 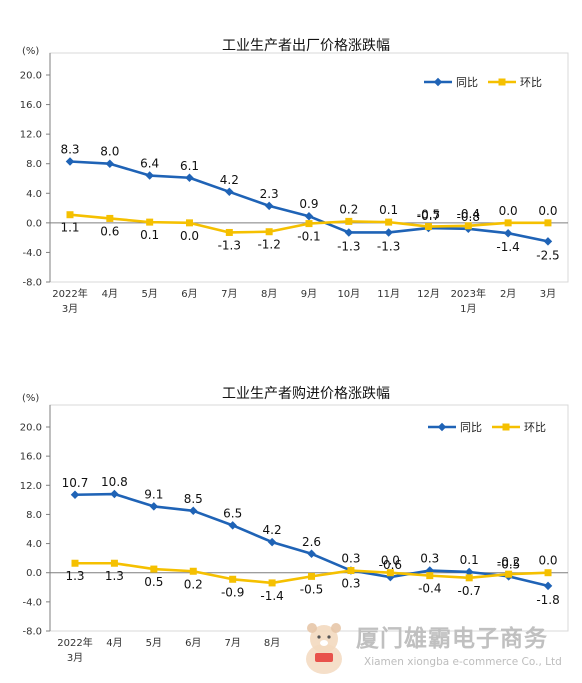 What do you see at coordinates (463, 662) in the screenshot?
I see `watermark-company-name-en: Xiamen xiongba e-commerce Co., Ltd` at bounding box center [463, 662].